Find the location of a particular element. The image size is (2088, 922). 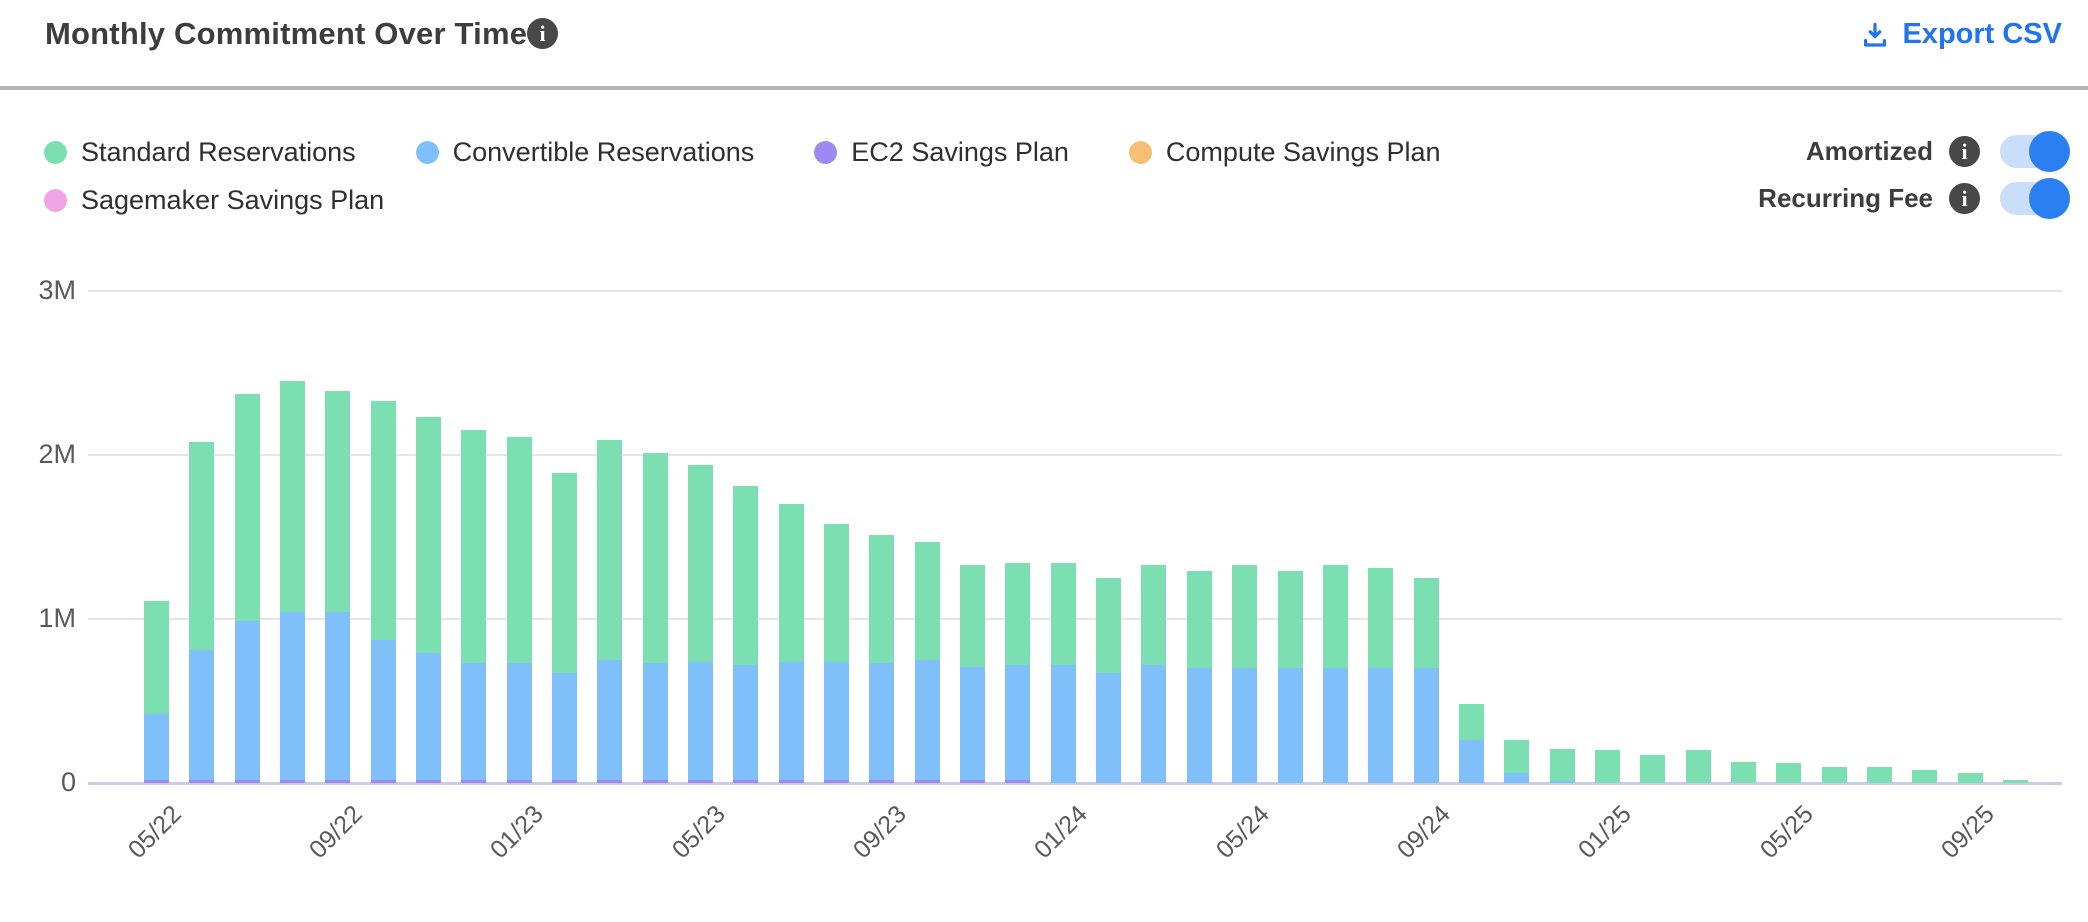

bar-segment-standard-reservations-10/25 is located at coordinates (2015, 781).